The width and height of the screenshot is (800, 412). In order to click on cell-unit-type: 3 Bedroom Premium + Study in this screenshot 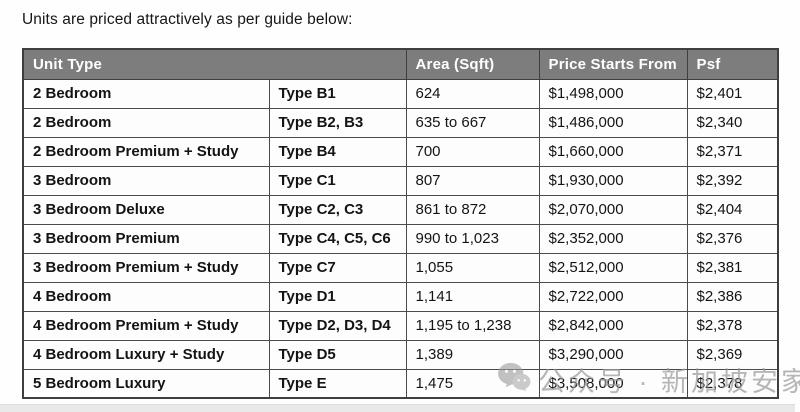, I will do `click(146, 267)`.